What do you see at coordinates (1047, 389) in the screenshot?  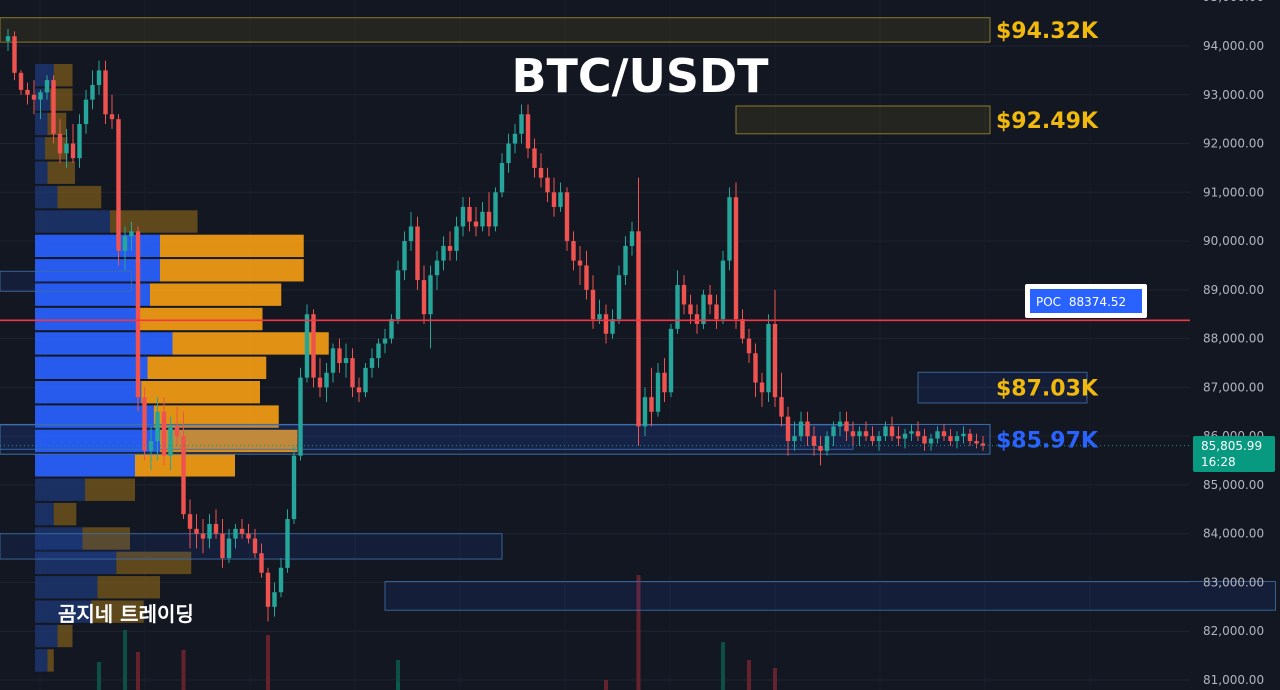 I see `zone-label: $87.03K` at bounding box center [1047, 389].